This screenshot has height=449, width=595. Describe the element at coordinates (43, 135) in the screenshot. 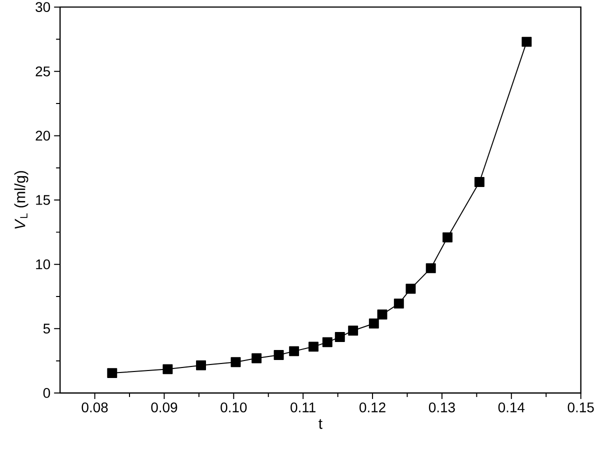

I see `y-tick-label: 20` at that location.